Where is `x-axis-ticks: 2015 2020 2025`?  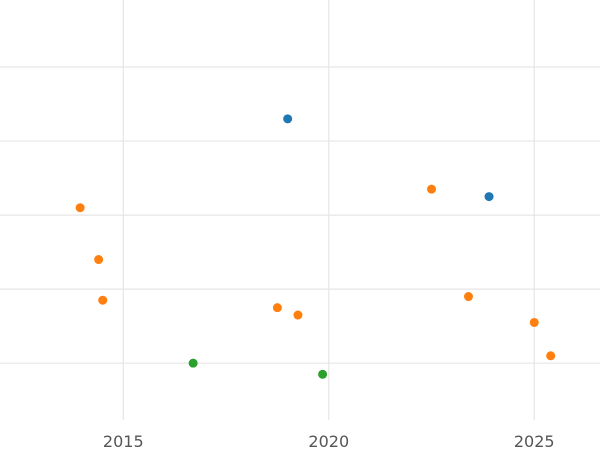
x-axis-ticks: 2015 2020 2025 is located at coordinates (329, 441).